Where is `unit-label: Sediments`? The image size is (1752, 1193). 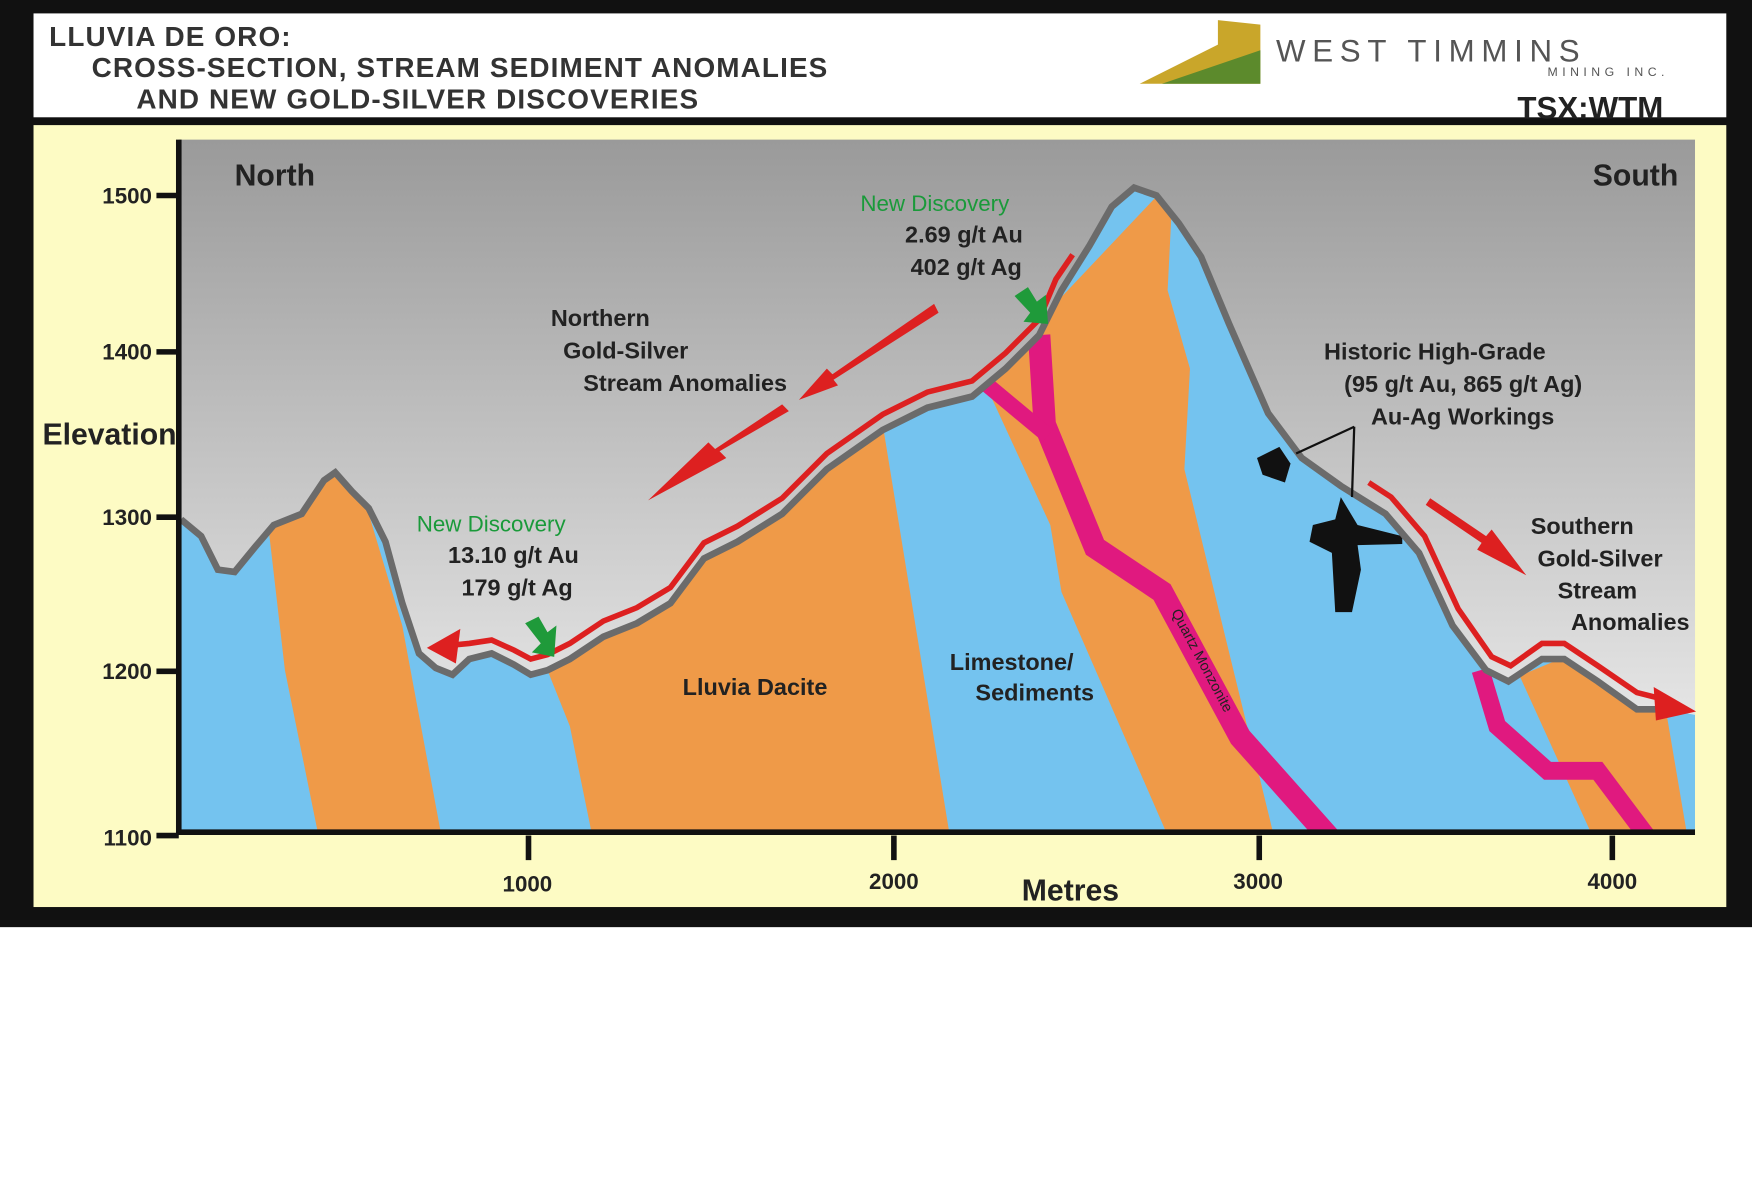 unit-label: Sediments is located at coordinates (1034, 692).